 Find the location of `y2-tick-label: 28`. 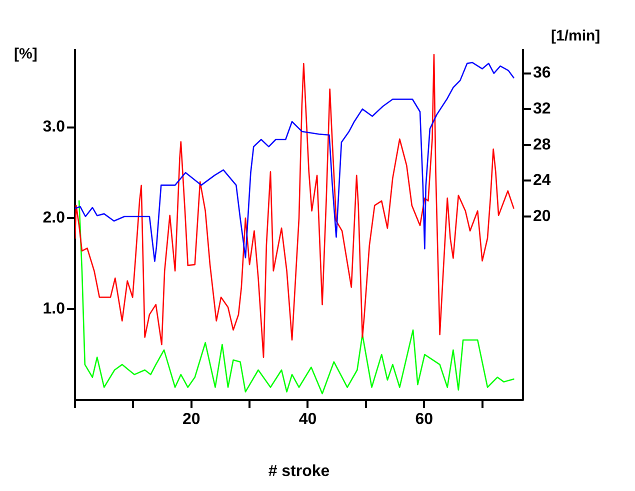

y2-tick-label: 28 is located at coordinates (542, 145).